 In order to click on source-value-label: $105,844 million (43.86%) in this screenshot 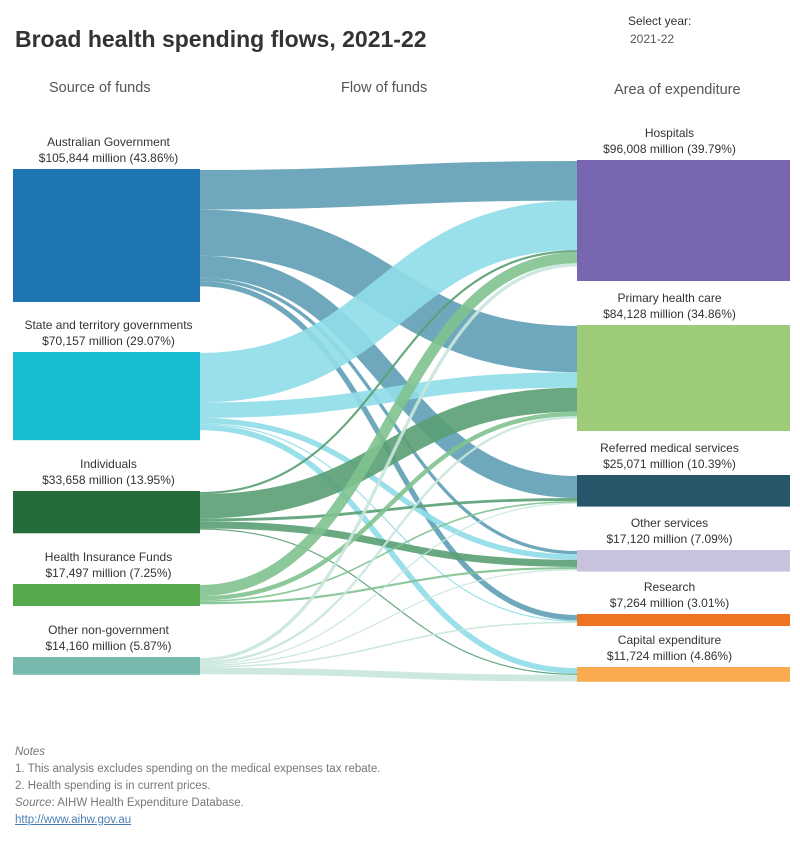, I will do `click(108, 158)`.